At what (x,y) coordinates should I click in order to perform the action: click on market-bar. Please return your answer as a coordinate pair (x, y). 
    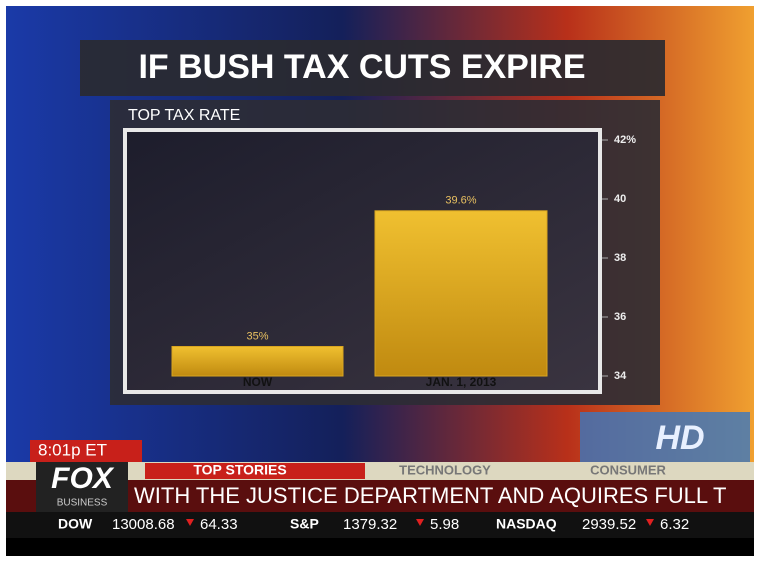
    Looking at the image, I should click on (380, 525).